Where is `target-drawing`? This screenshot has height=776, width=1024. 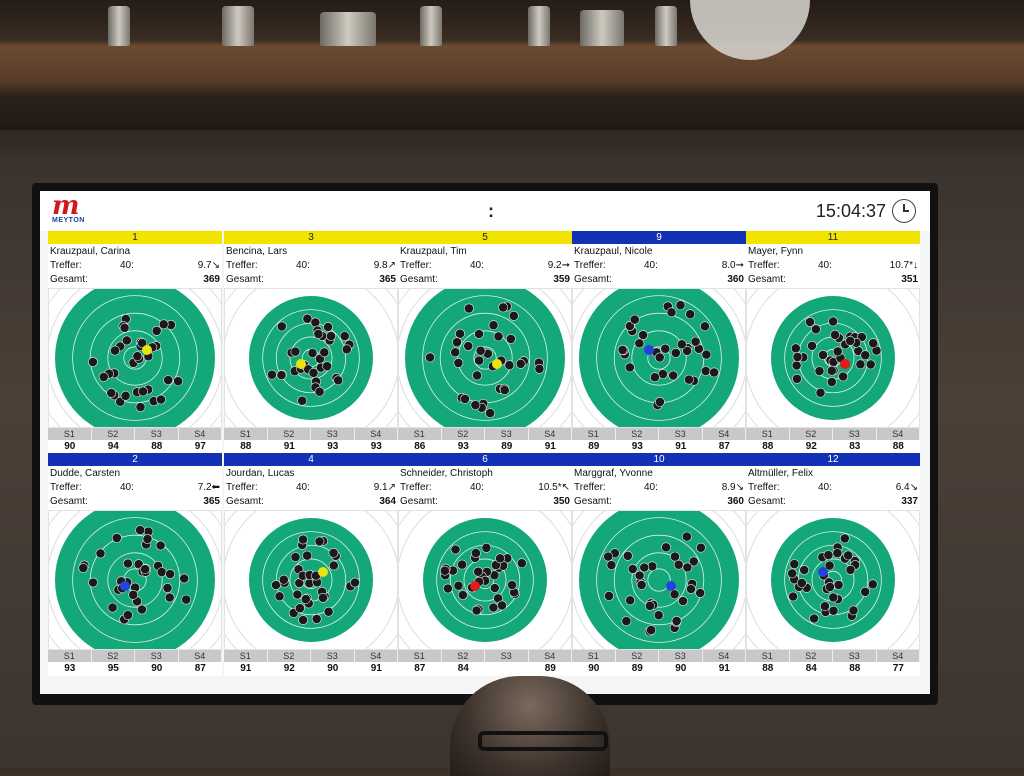
target-drawing is located at coordinates (833, 358).